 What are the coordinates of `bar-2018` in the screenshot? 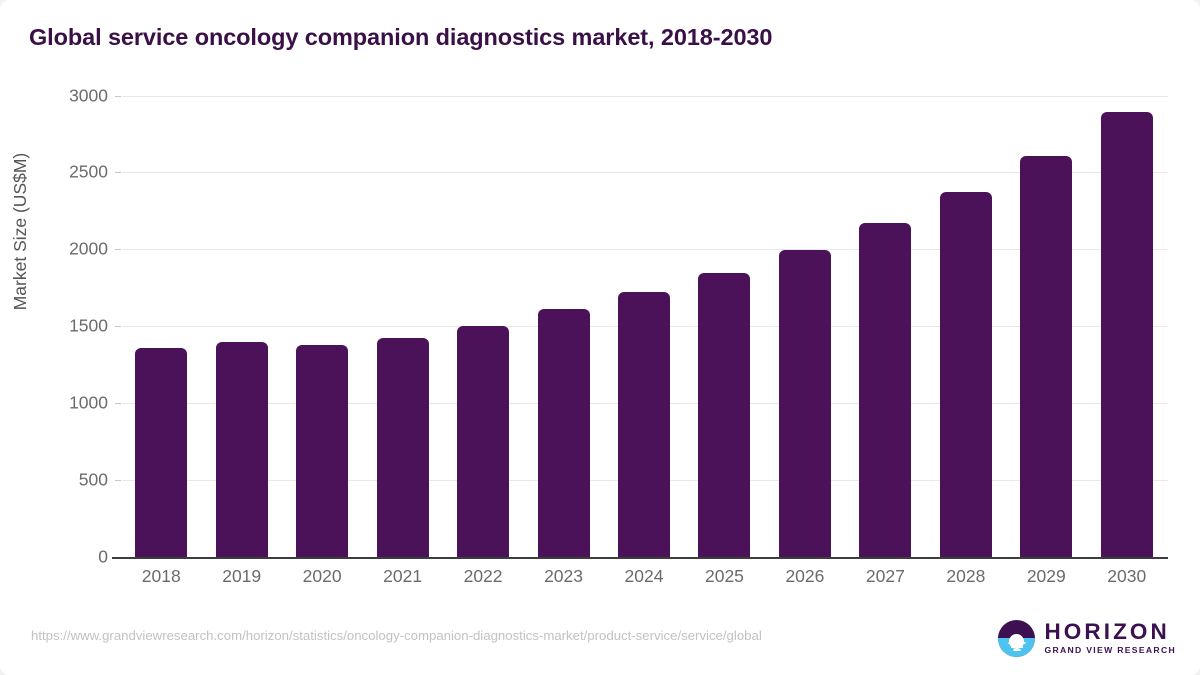 It's located at (161, 452).